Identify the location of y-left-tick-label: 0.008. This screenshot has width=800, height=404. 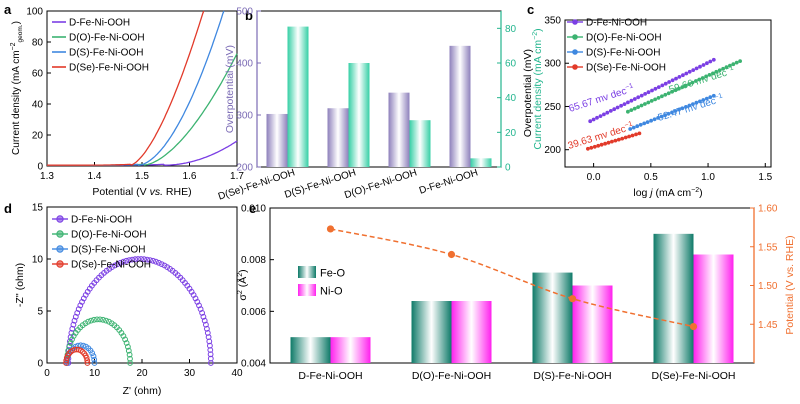
(253, 260).